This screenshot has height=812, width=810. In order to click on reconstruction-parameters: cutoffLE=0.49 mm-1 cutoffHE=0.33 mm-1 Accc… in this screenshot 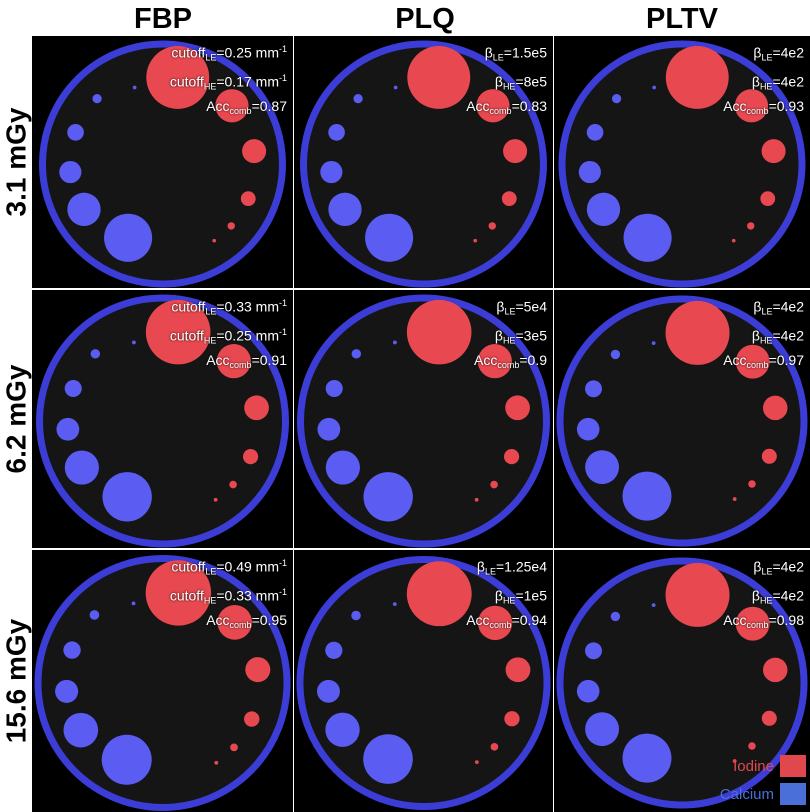, I will do `click(228, 594)`.